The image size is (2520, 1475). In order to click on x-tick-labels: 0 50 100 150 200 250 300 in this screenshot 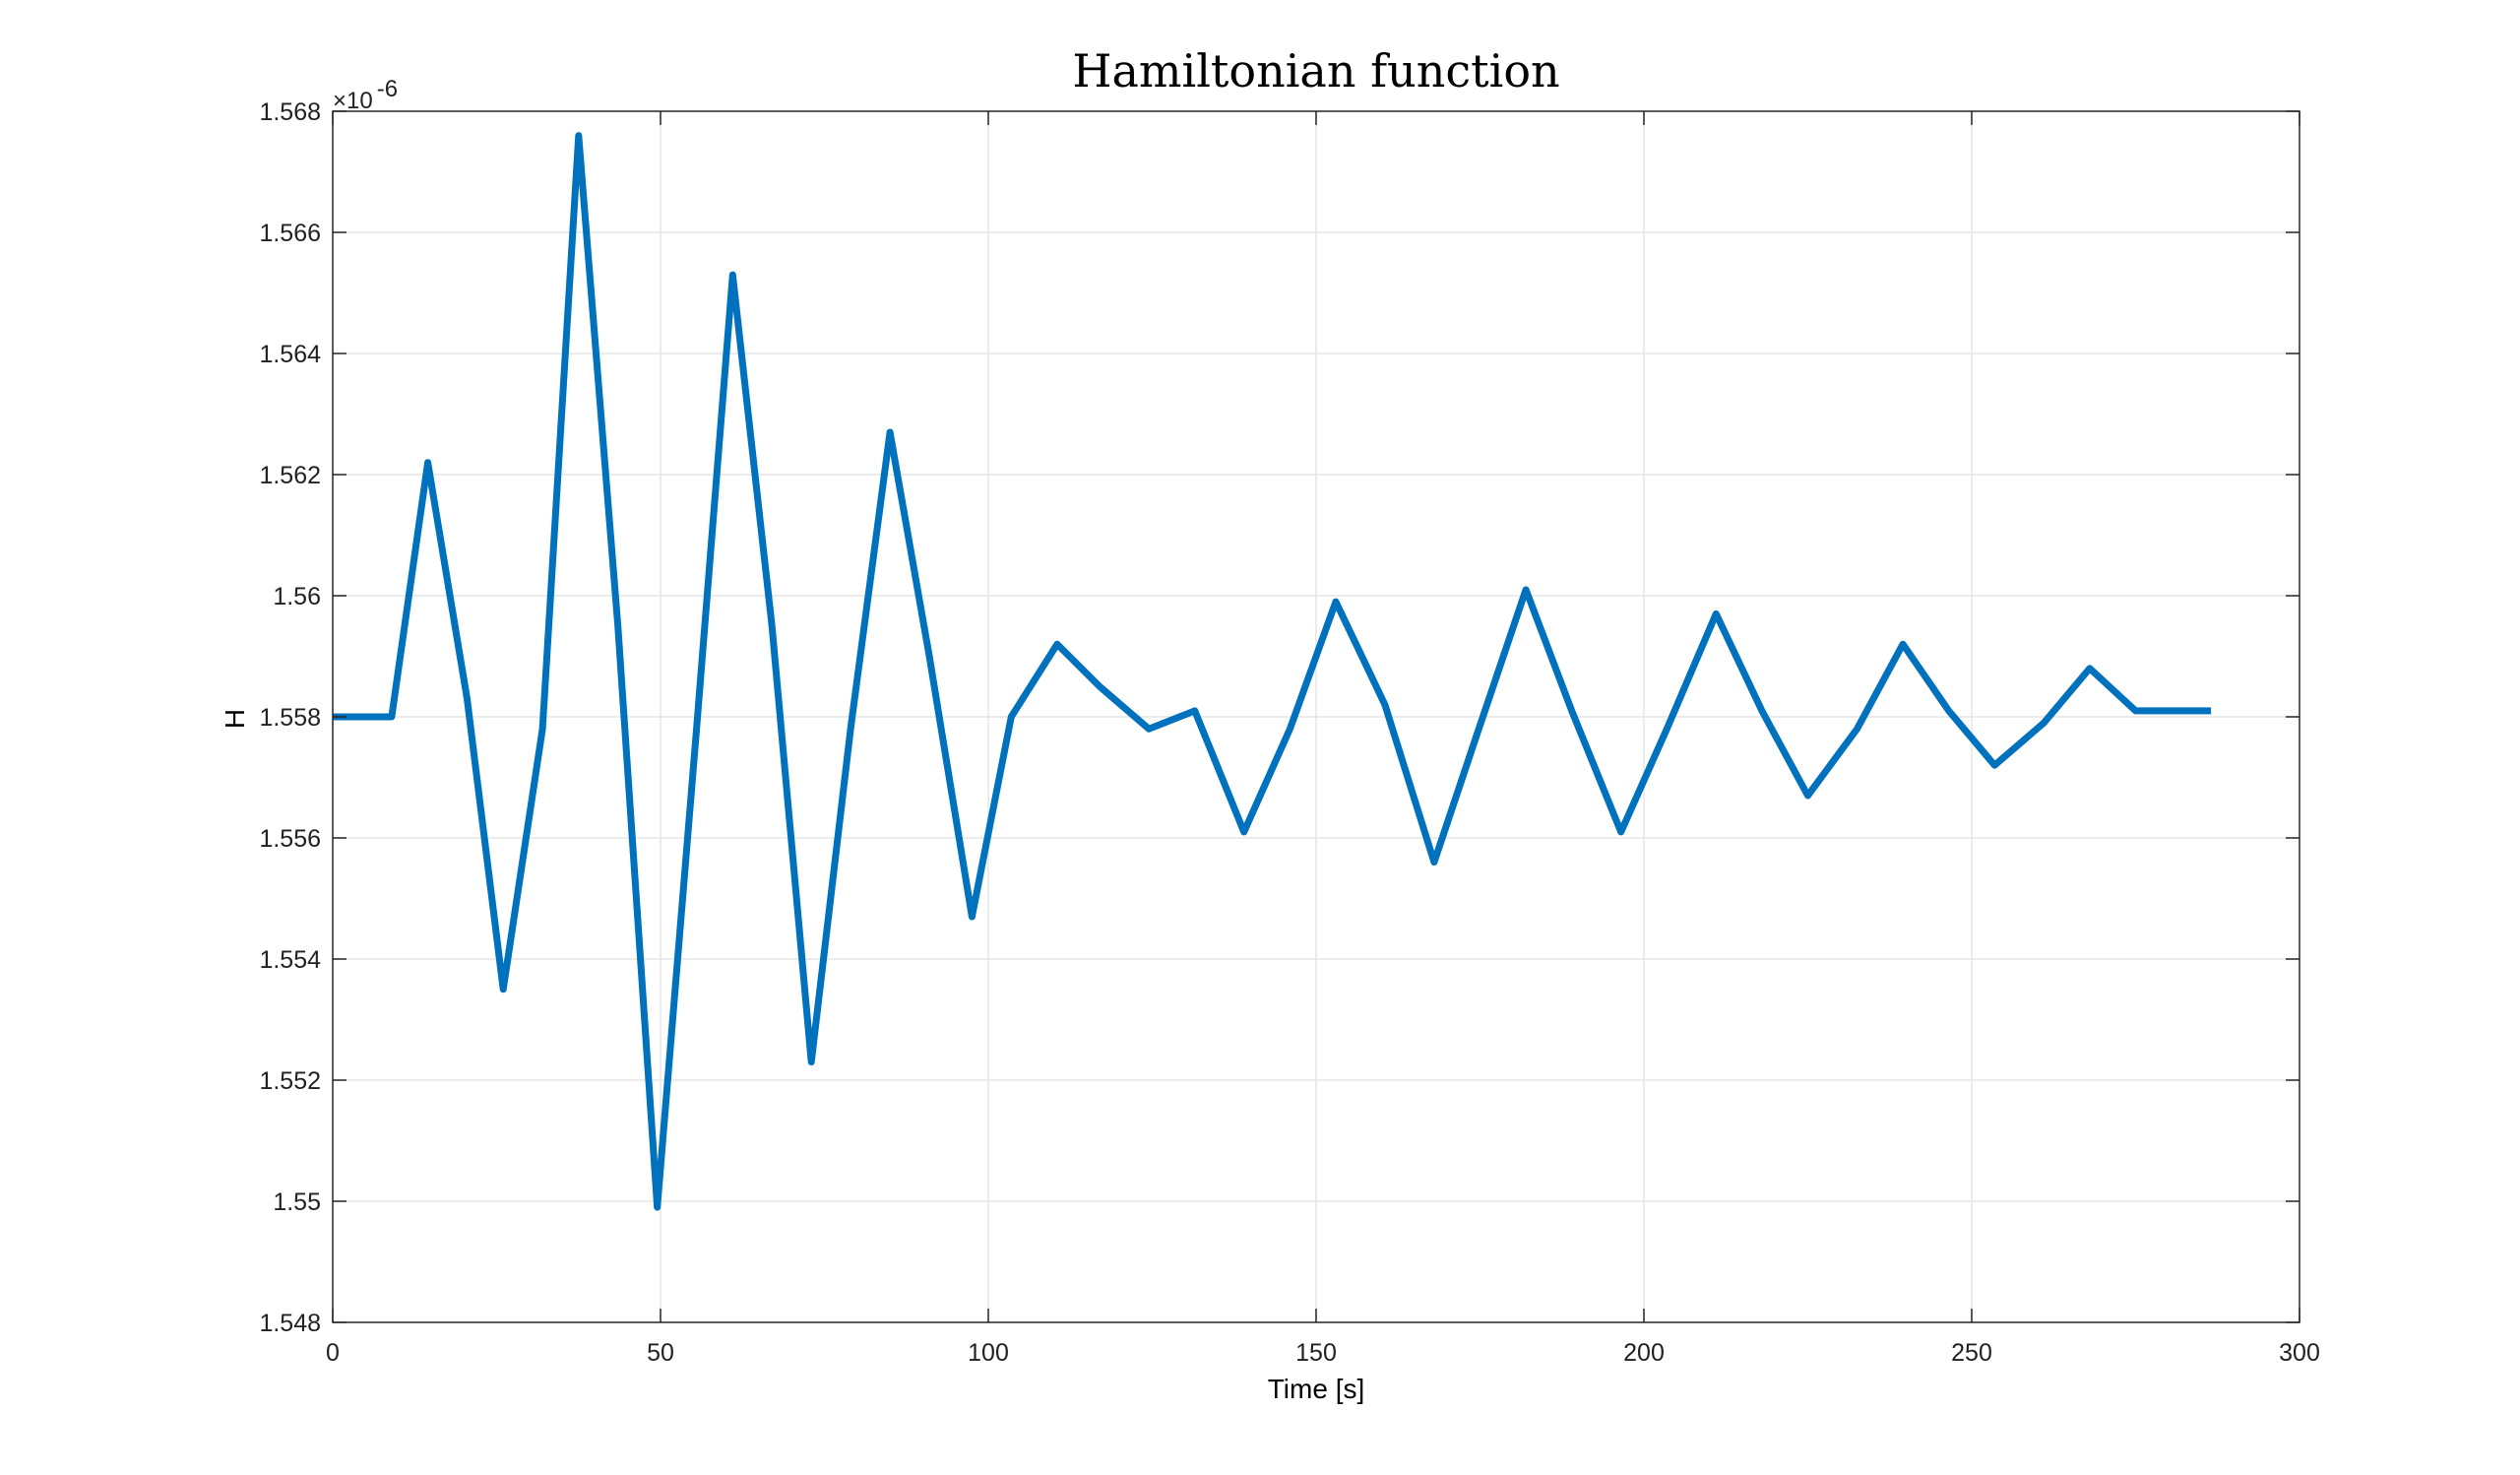, I will do `click(1323, 1353)`.